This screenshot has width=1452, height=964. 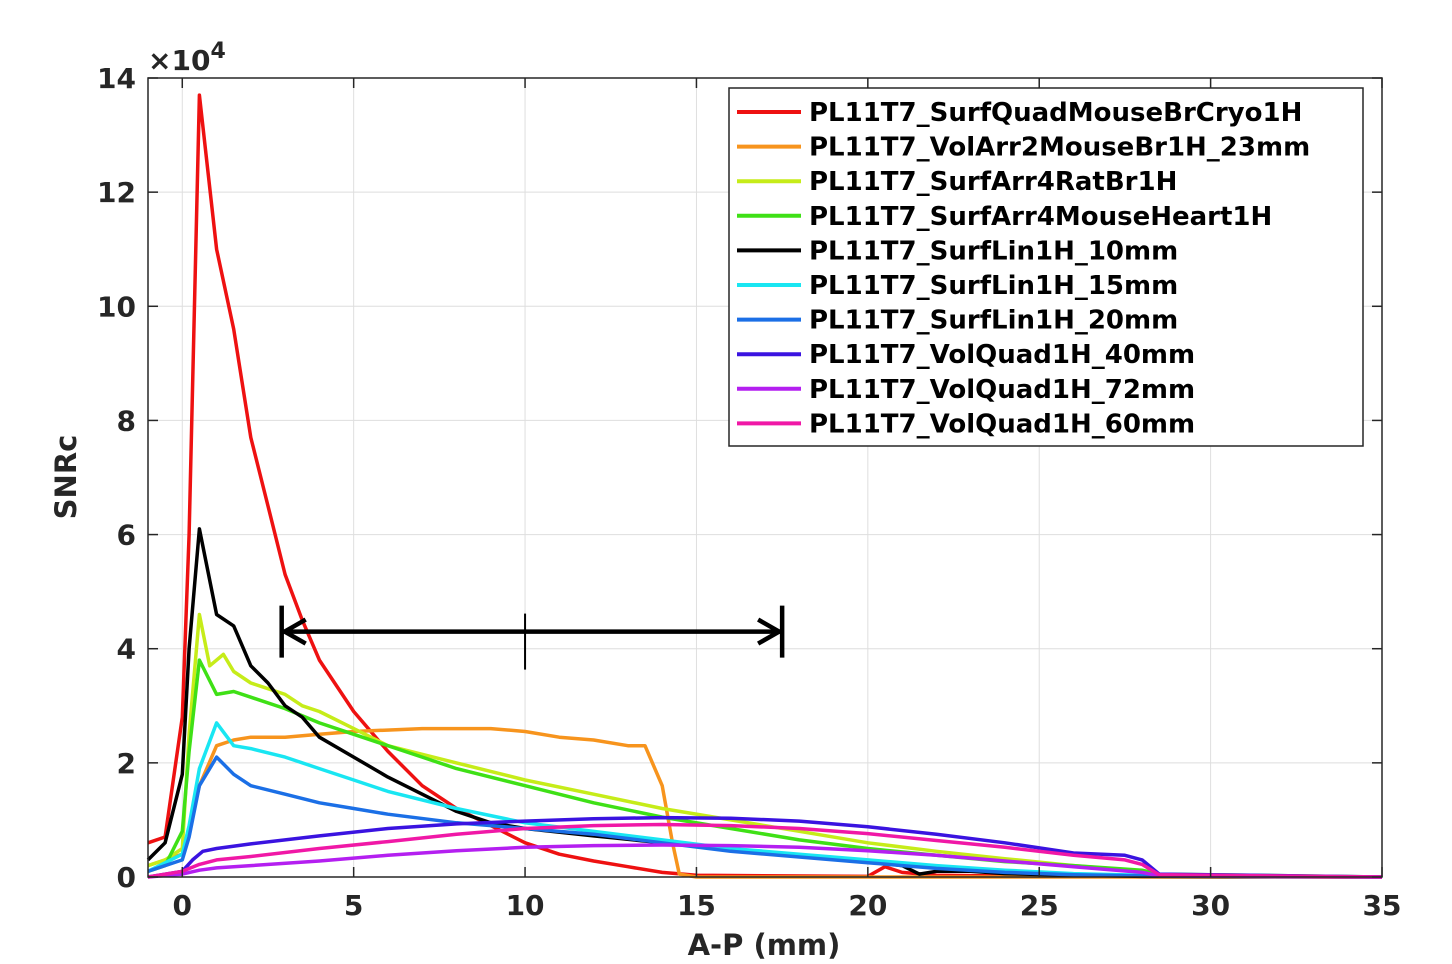 I want to click on y-tick-label: 12, so click(x=116, y=192).